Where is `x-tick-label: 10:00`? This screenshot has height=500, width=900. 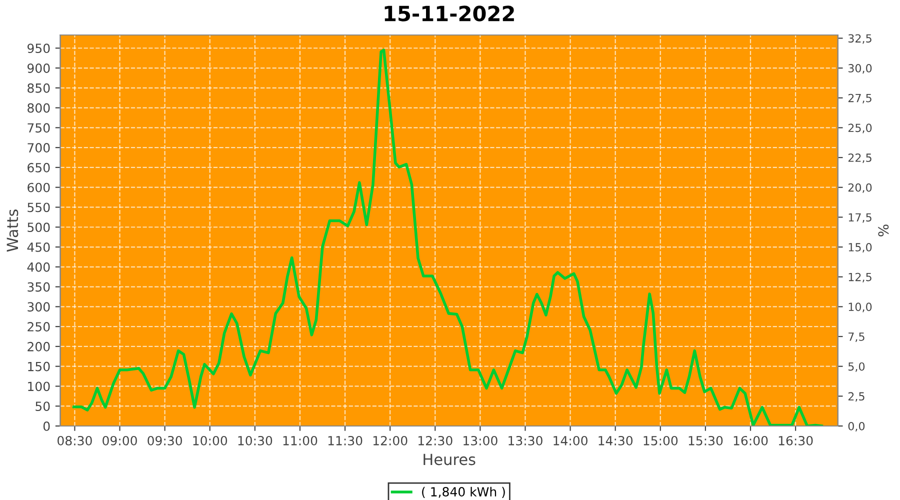
x-tick-label: 10:00 is located at coordinates (210, 441).